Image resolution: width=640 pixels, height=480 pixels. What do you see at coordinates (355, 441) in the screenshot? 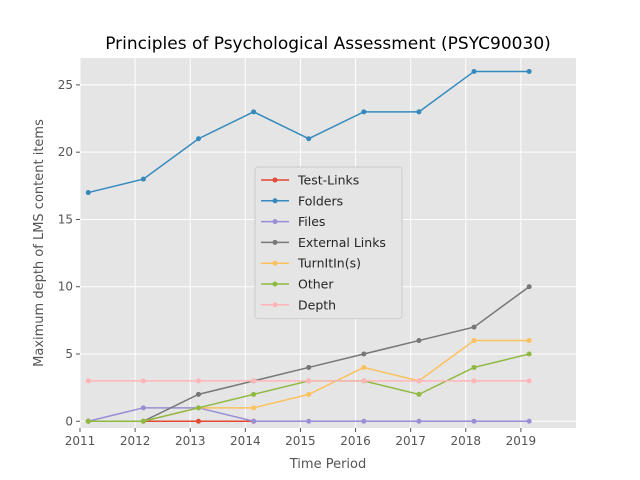
I see `x-tick-label: 2016` at bounding box center [355, 441].